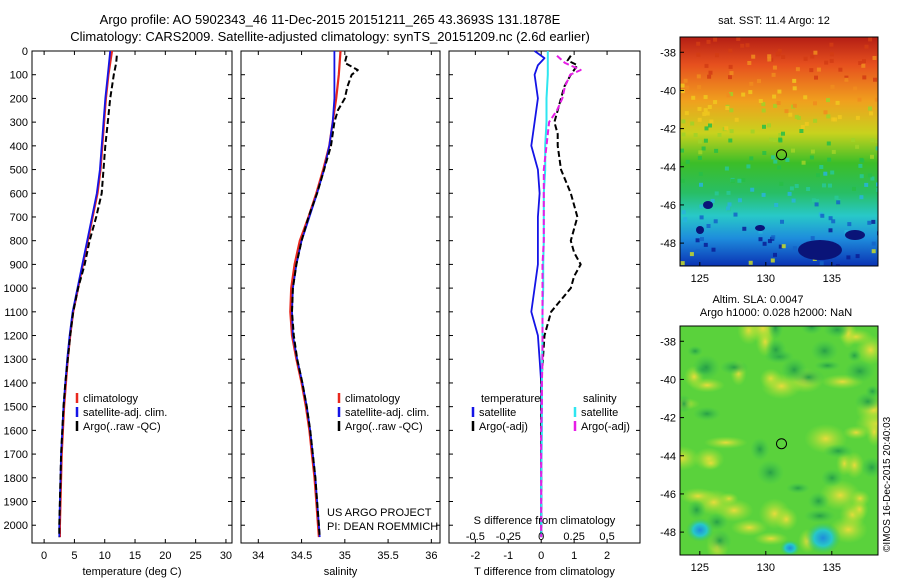 This screenshot has height=580, width=900. I want to click on xtick-label: 20, so click(165, 556).